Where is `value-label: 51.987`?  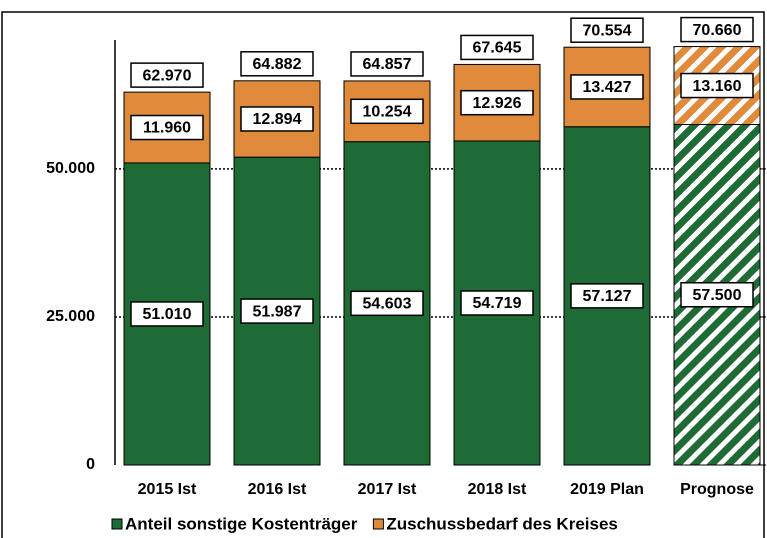
value-label: 51.987 is located at coordinates (277, 311).